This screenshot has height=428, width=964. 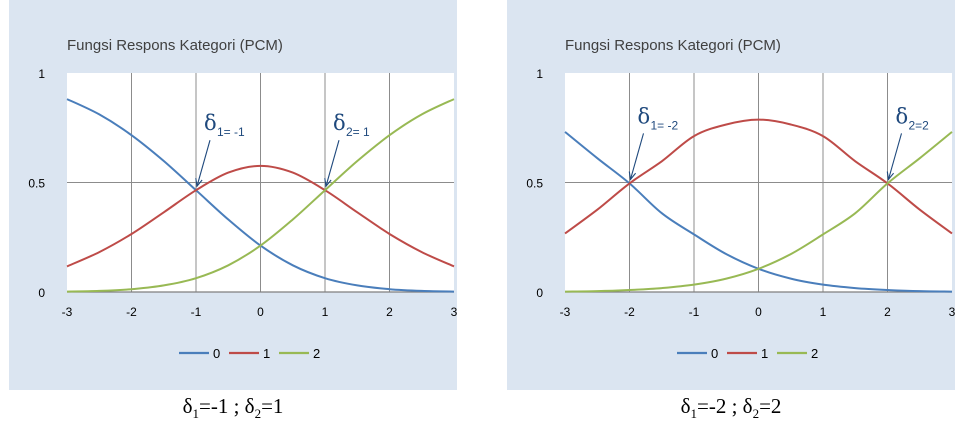 I want to click on caption-left-d1-sub: 1, so click(x=195, y=414).